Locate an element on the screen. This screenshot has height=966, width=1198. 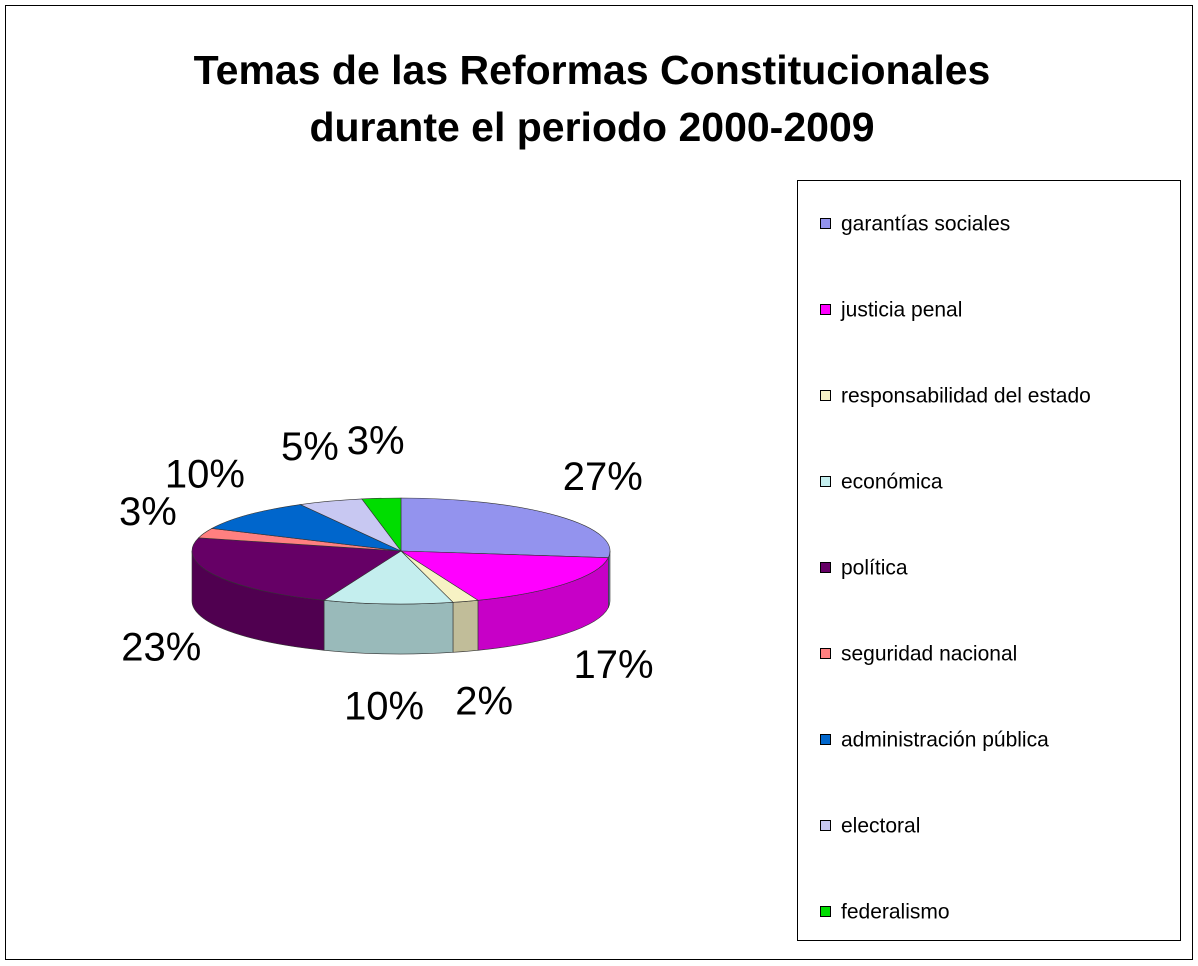
data-label: 27% is located at coordinates (603, 477).